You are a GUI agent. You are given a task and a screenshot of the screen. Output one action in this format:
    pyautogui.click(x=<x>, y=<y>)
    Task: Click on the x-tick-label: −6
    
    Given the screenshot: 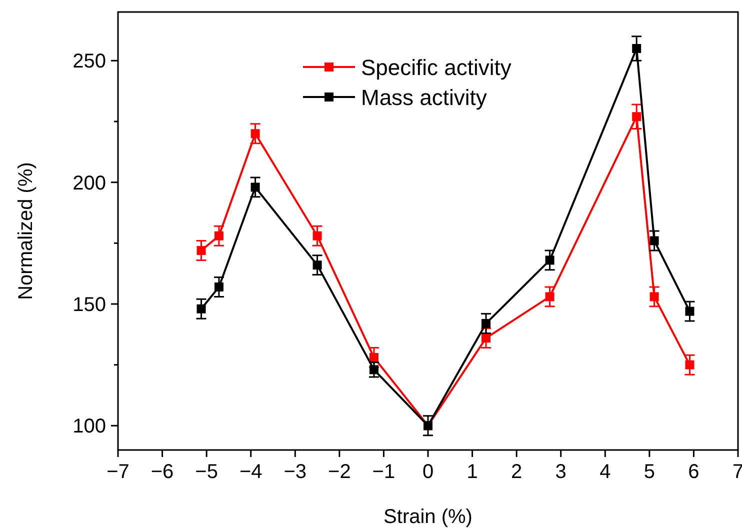 What is the action you would take?
    pyautogui.click(x=162, y=472)
    